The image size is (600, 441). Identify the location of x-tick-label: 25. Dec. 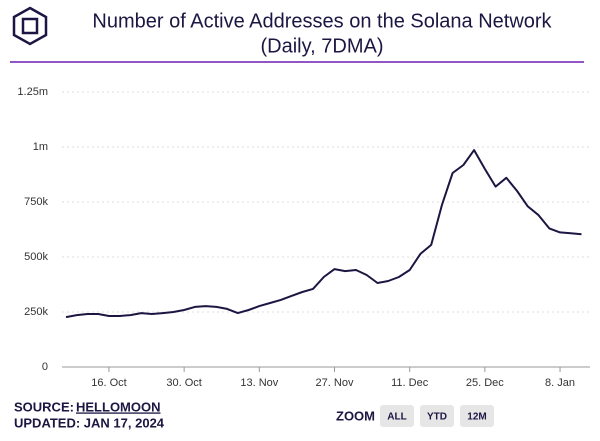
(485, 383).